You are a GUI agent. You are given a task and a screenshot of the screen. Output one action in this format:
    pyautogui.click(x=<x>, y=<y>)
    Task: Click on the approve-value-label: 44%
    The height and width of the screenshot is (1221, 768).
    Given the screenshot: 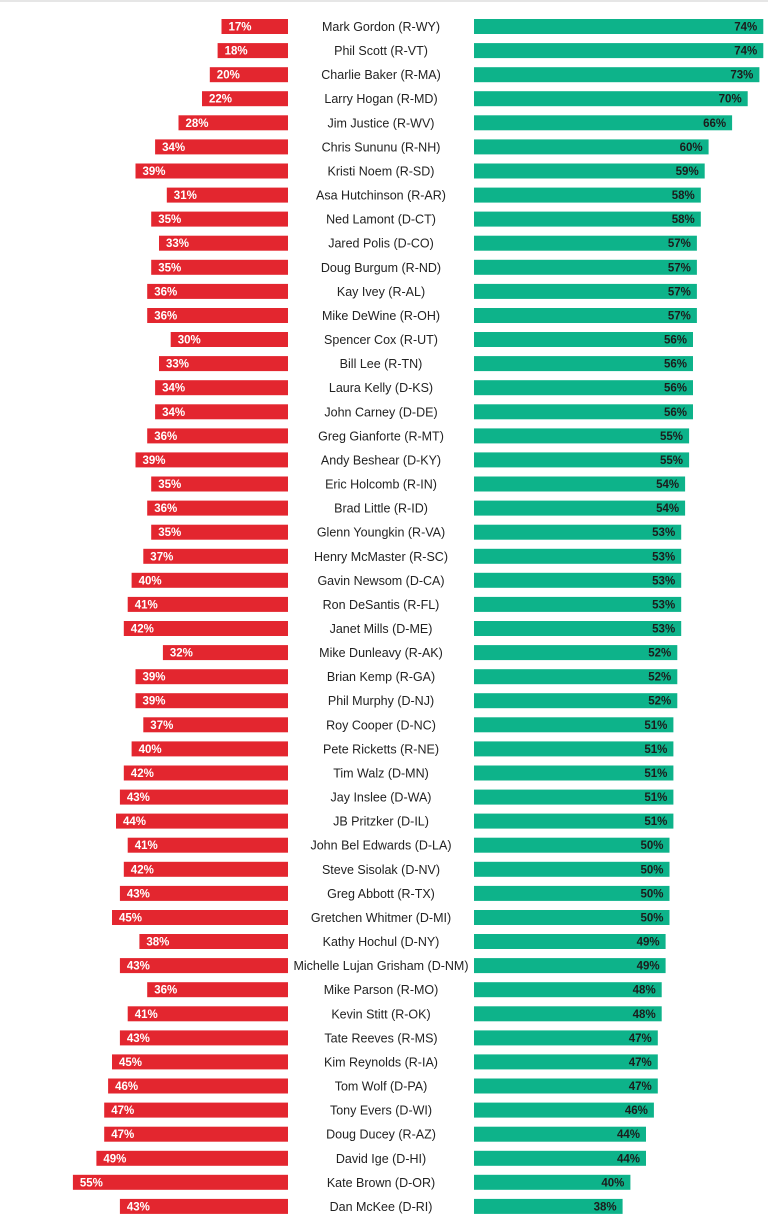 What is the action you would take?
    pyautogui.click(x=628, y=1135)
    